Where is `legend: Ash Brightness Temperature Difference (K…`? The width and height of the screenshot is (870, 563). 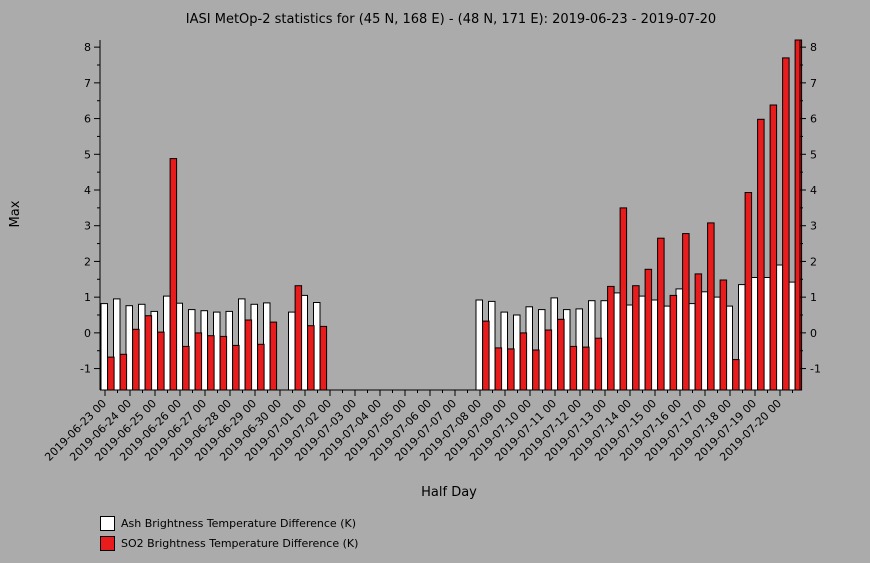
legend: Ash Brightness Temperature Difference (K… is located at coordinates (229, 533).